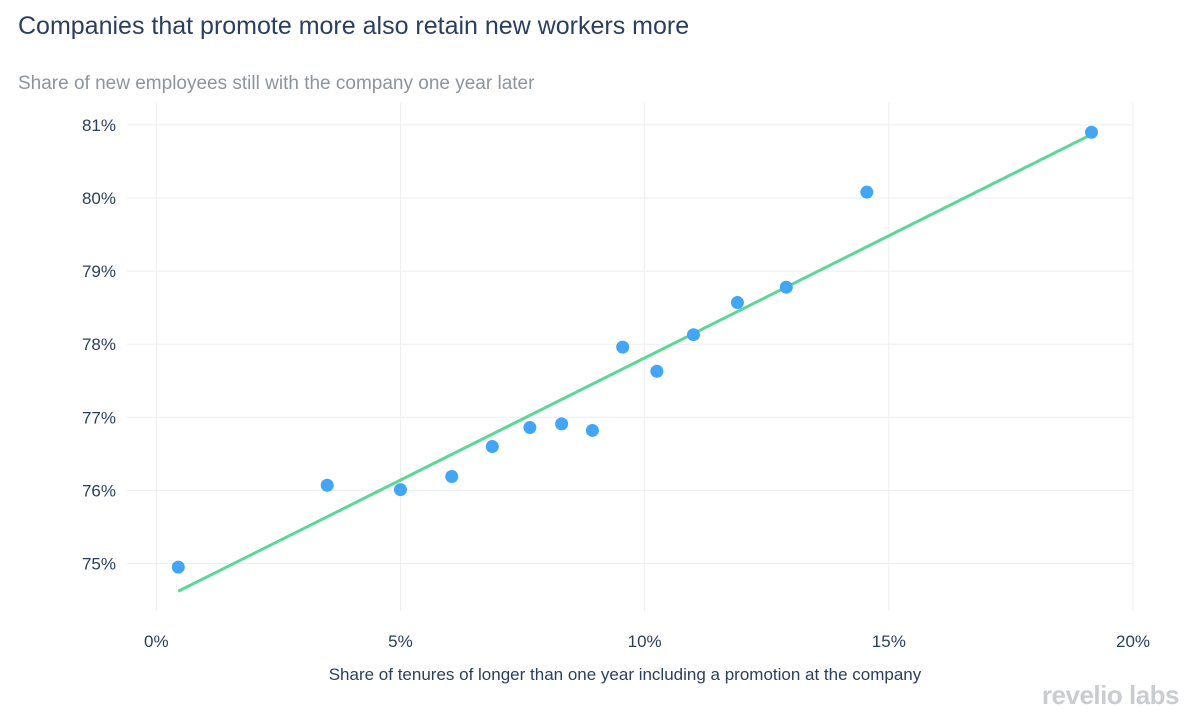  I want to click on y-tick-label: 76%, so click(99, 490).